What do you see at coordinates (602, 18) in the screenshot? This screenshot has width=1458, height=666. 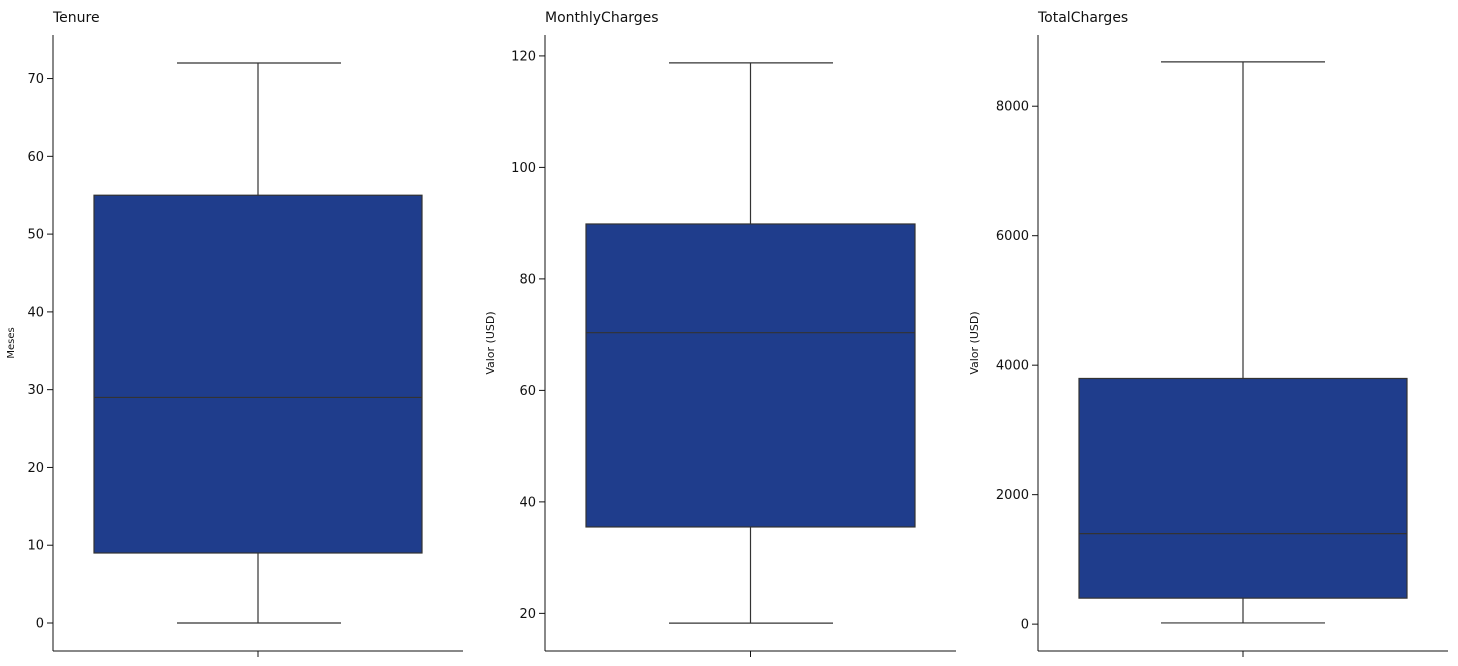 I see `panel-title: MonthlyCharges` at bounding box center [602, 18].